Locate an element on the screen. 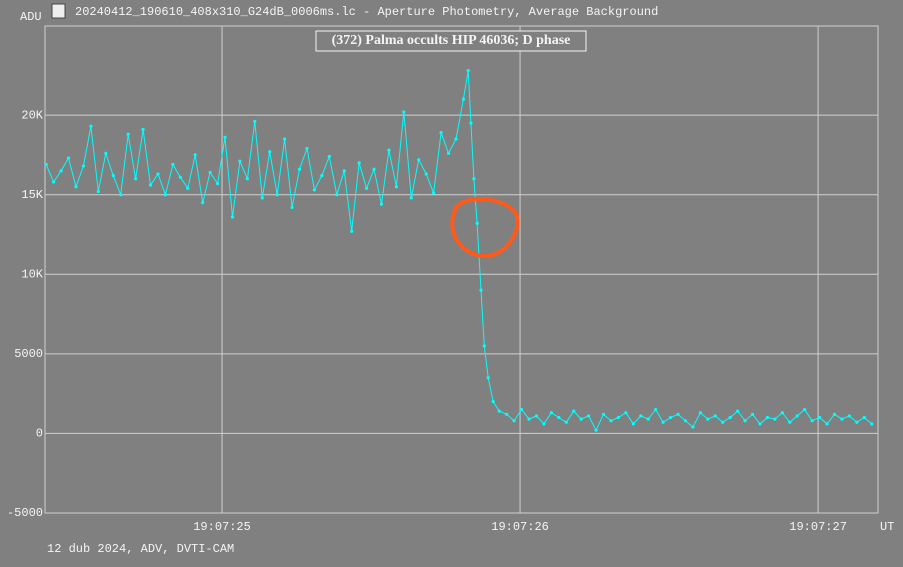  x-tick-label: 19:07:27 is located at coordinates (818, 527).